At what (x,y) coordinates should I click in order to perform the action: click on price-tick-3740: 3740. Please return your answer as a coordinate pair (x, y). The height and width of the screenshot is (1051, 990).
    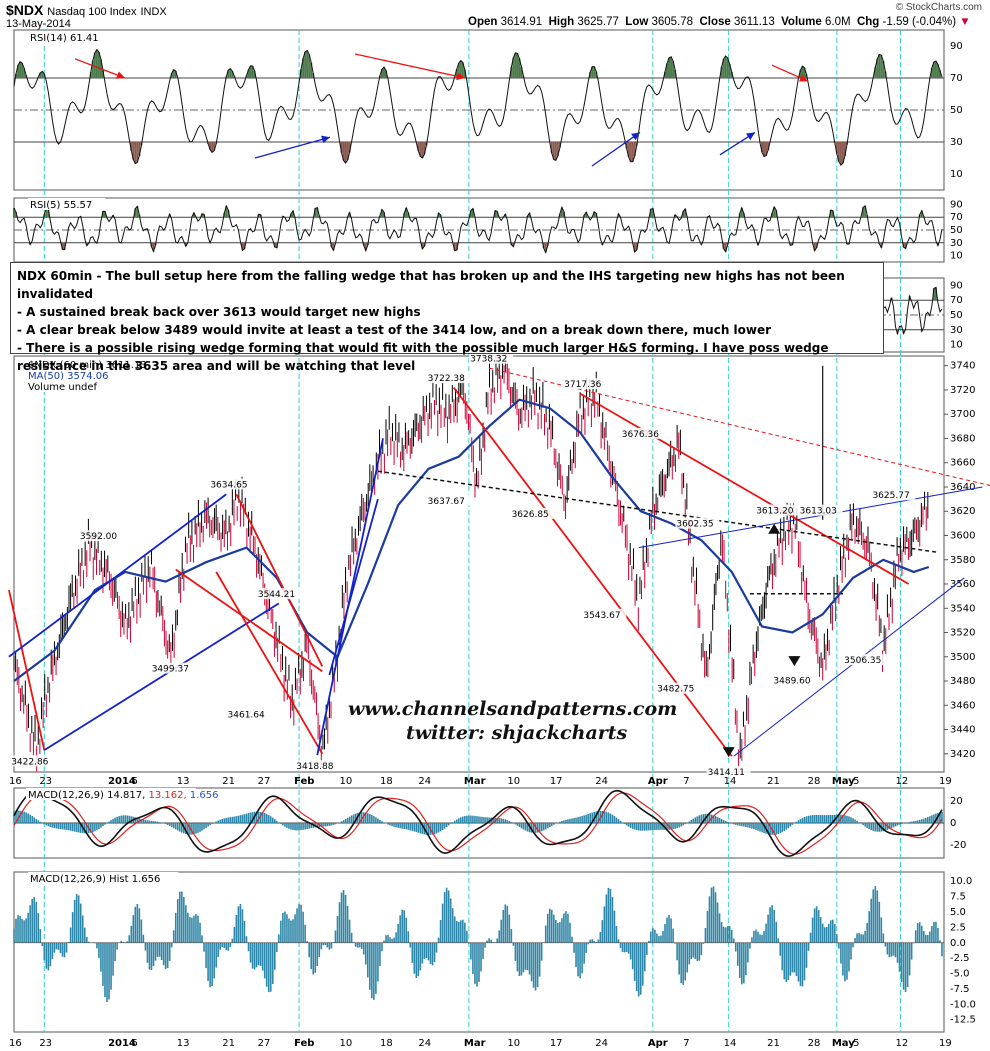
    Looking at the image, I should click on (962, 366).